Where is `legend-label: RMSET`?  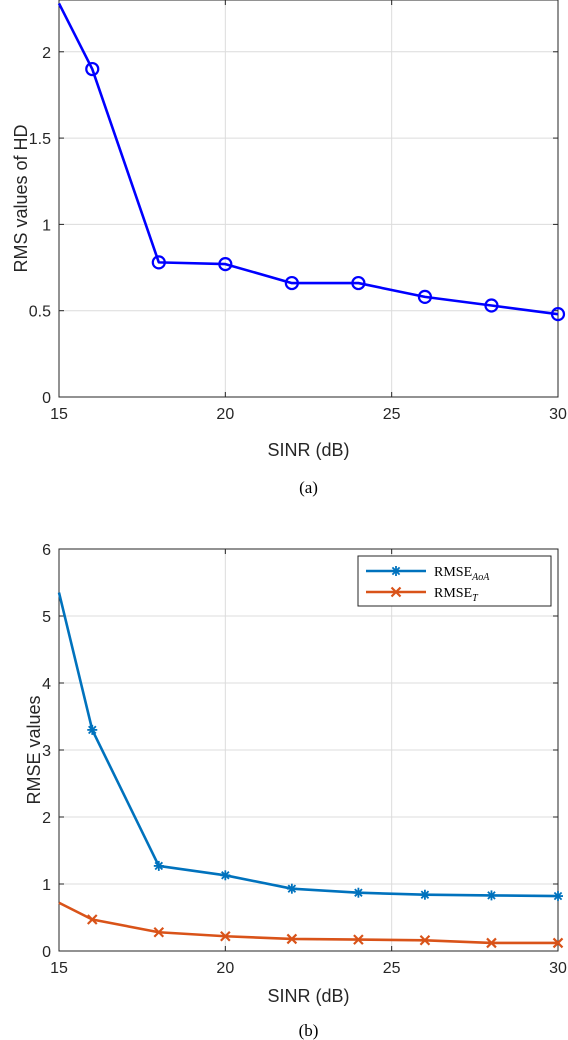 legend-label: RMSET is located at coordinates (456, 595).